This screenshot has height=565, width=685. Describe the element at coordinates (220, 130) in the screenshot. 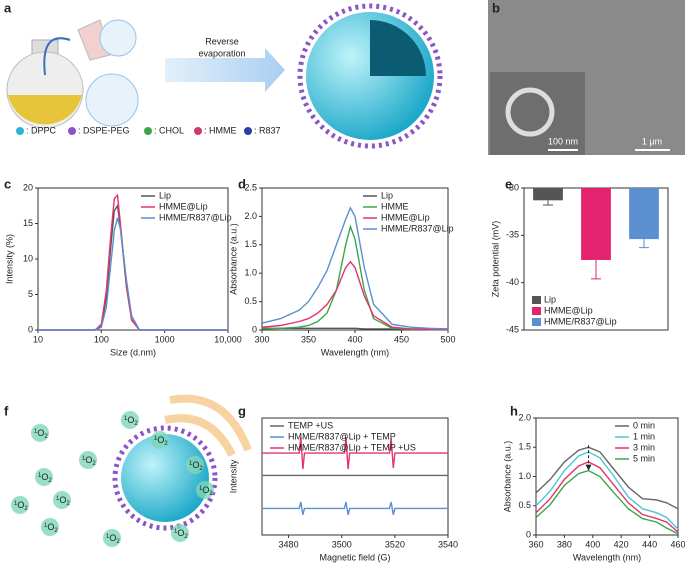

I see `legend-text: : HMME` at that location.